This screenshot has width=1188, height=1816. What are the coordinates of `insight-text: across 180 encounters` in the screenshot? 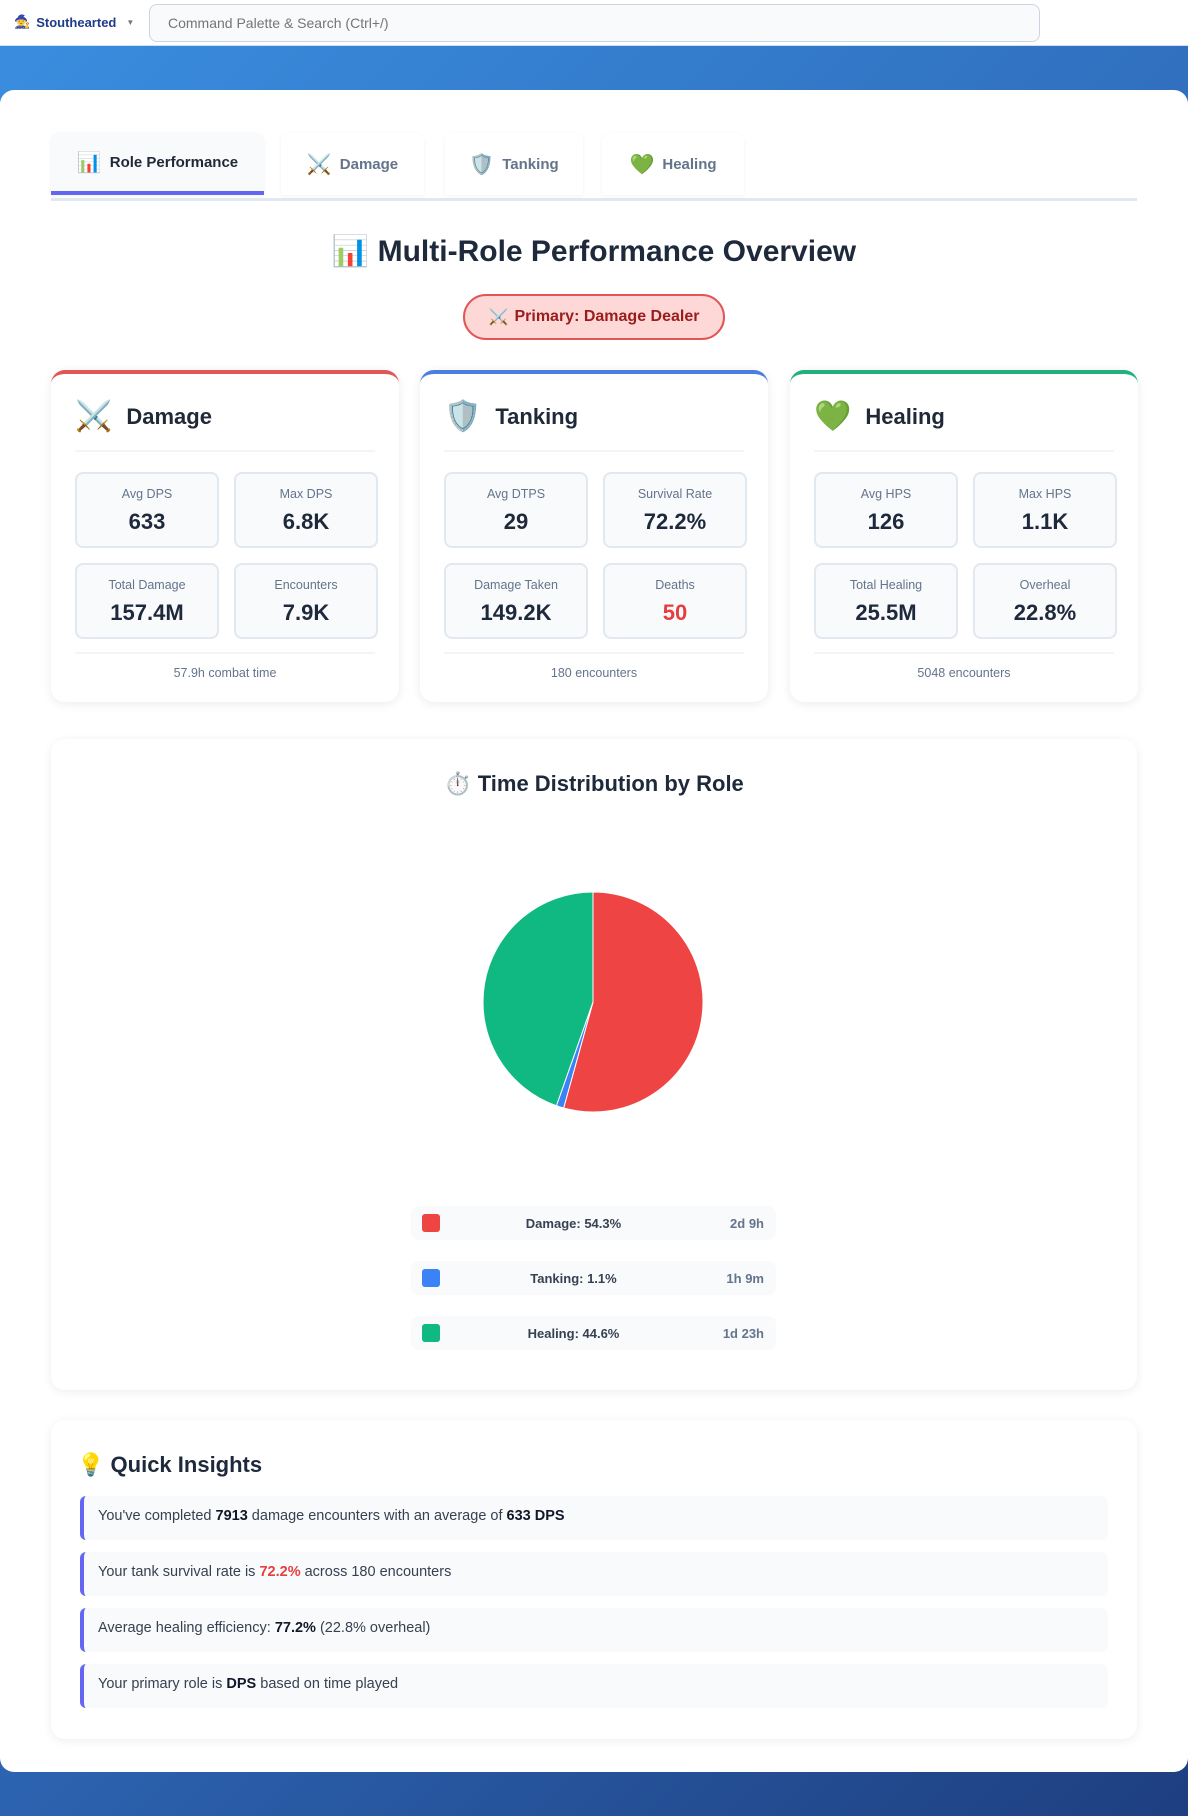 It's located at (376, 1572).